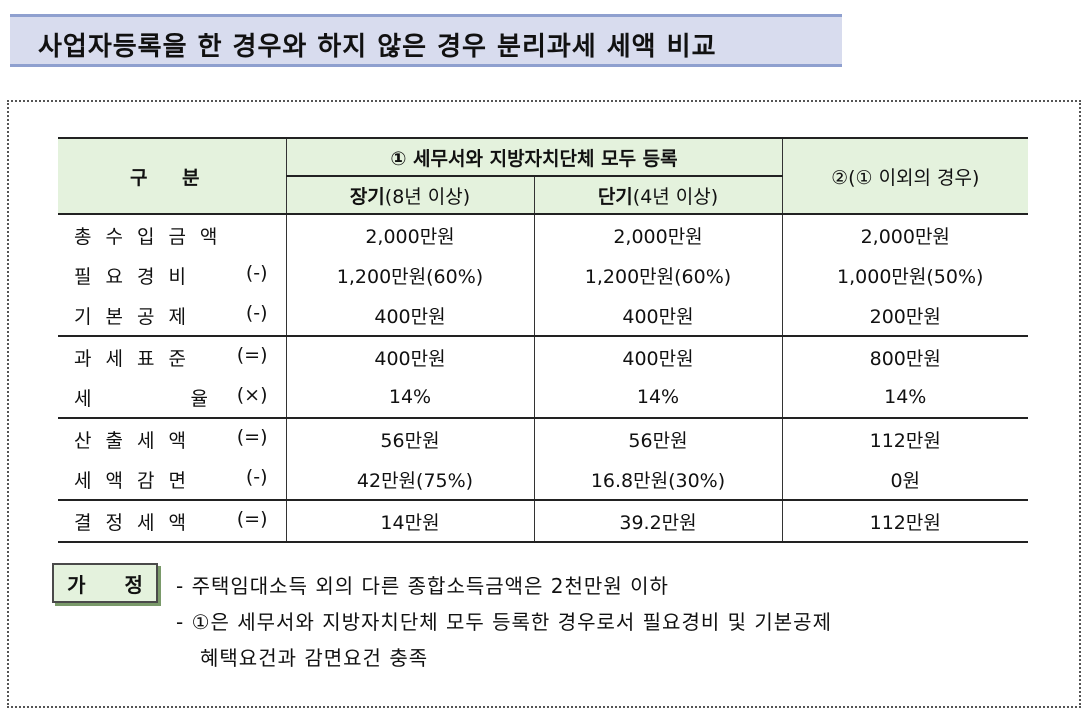 Image resolution: width=1086 pixels, height=714 pixels. What do you see at coordinates (410, 521) in the screenshot?
I see `cell-long: 14만원` at bounding box center [410, 521].